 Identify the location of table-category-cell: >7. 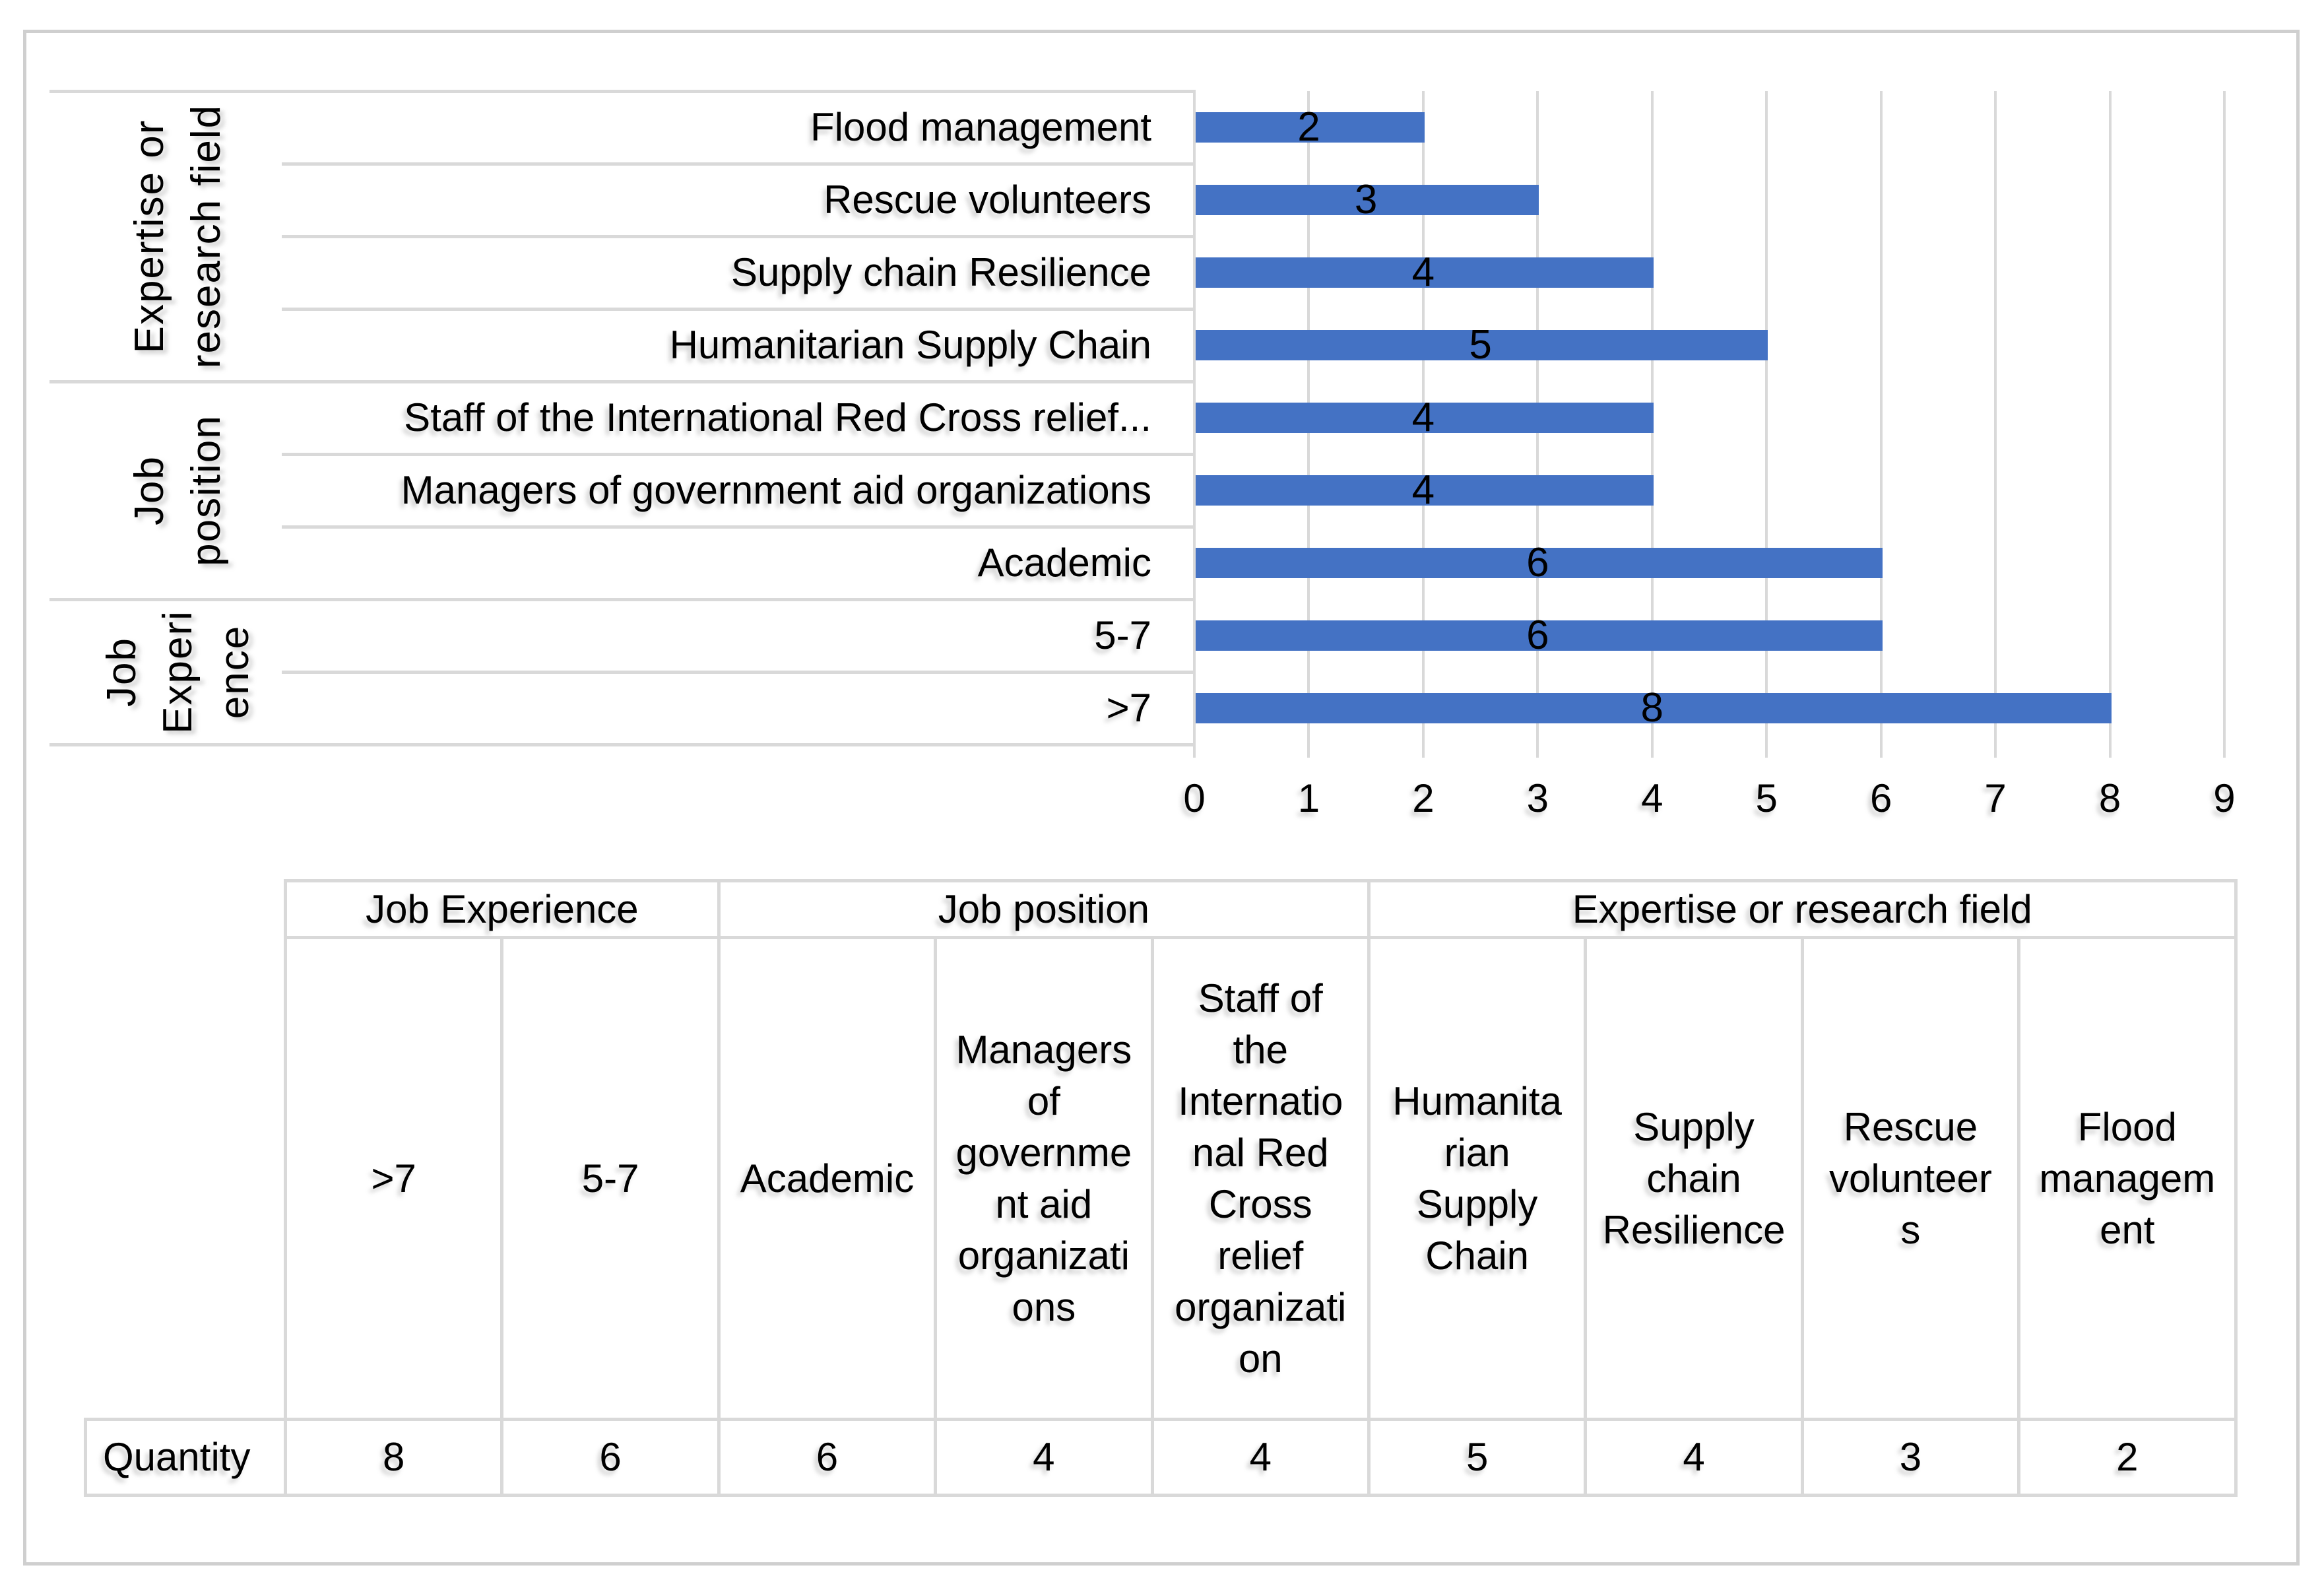
(393, 1178).